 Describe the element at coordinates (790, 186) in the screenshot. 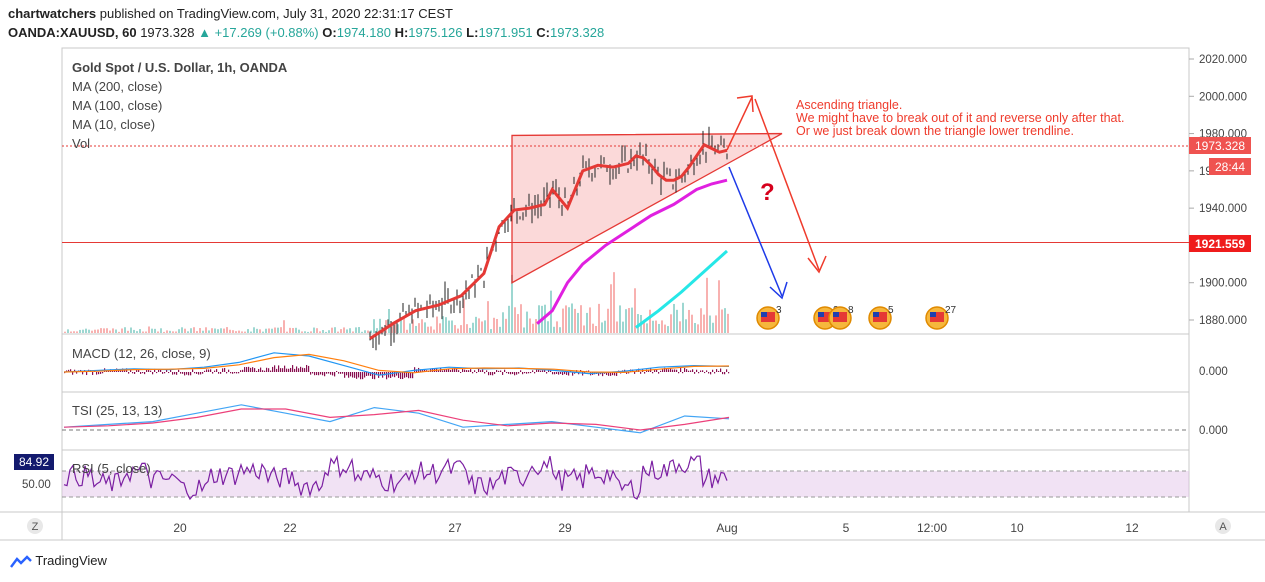

I see `reversal-arrow` at that location.